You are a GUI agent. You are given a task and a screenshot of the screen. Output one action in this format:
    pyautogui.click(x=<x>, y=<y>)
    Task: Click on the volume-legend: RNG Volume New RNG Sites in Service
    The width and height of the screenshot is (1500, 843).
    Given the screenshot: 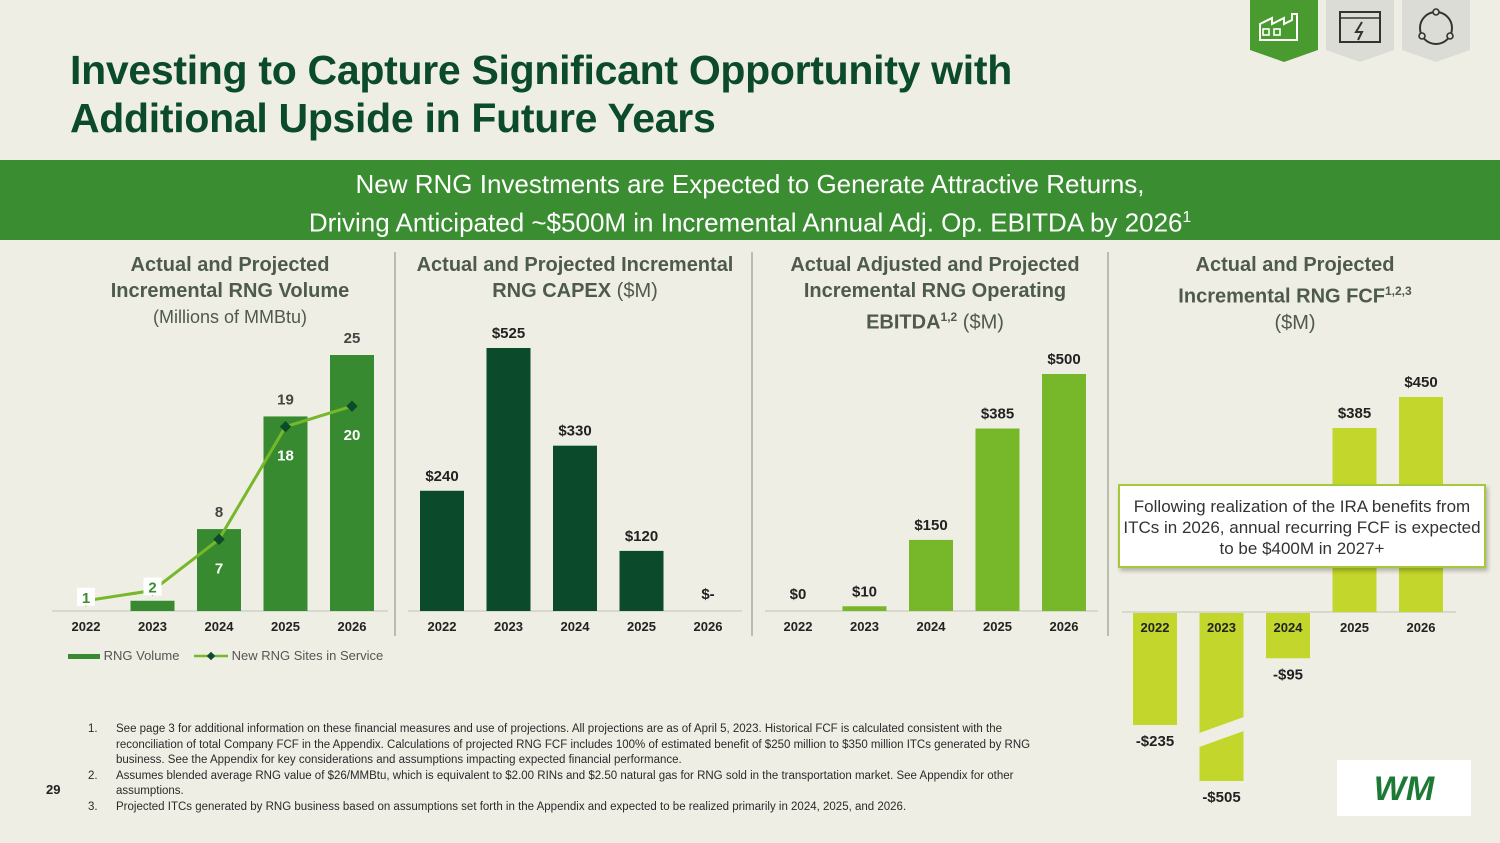 What is the action you would take?
    pyautogui.click(x=225, y=655)
    